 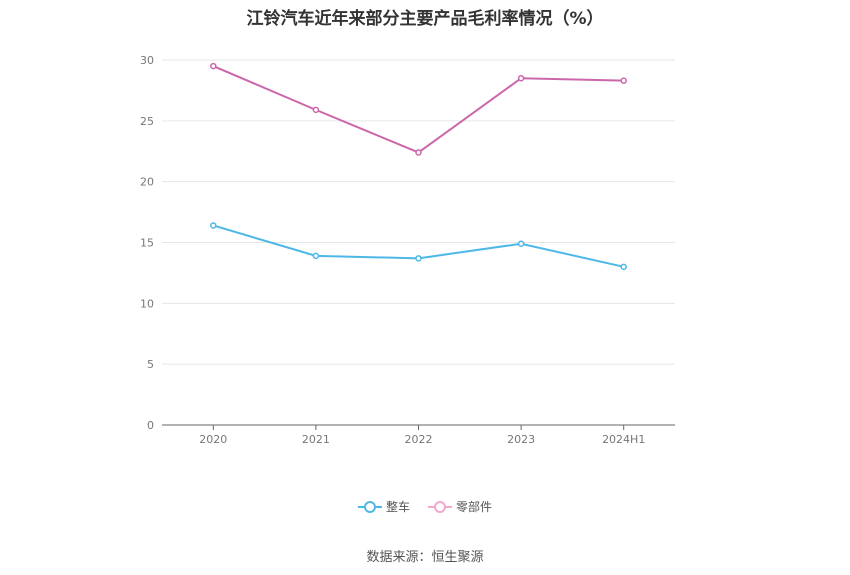 What do you see at coordinates (425, 19) in the screenshot?
I see `chart-title: 江铃汽车近年来部分主要产品毛利率情况（%）` at bounding box center [425, 19].